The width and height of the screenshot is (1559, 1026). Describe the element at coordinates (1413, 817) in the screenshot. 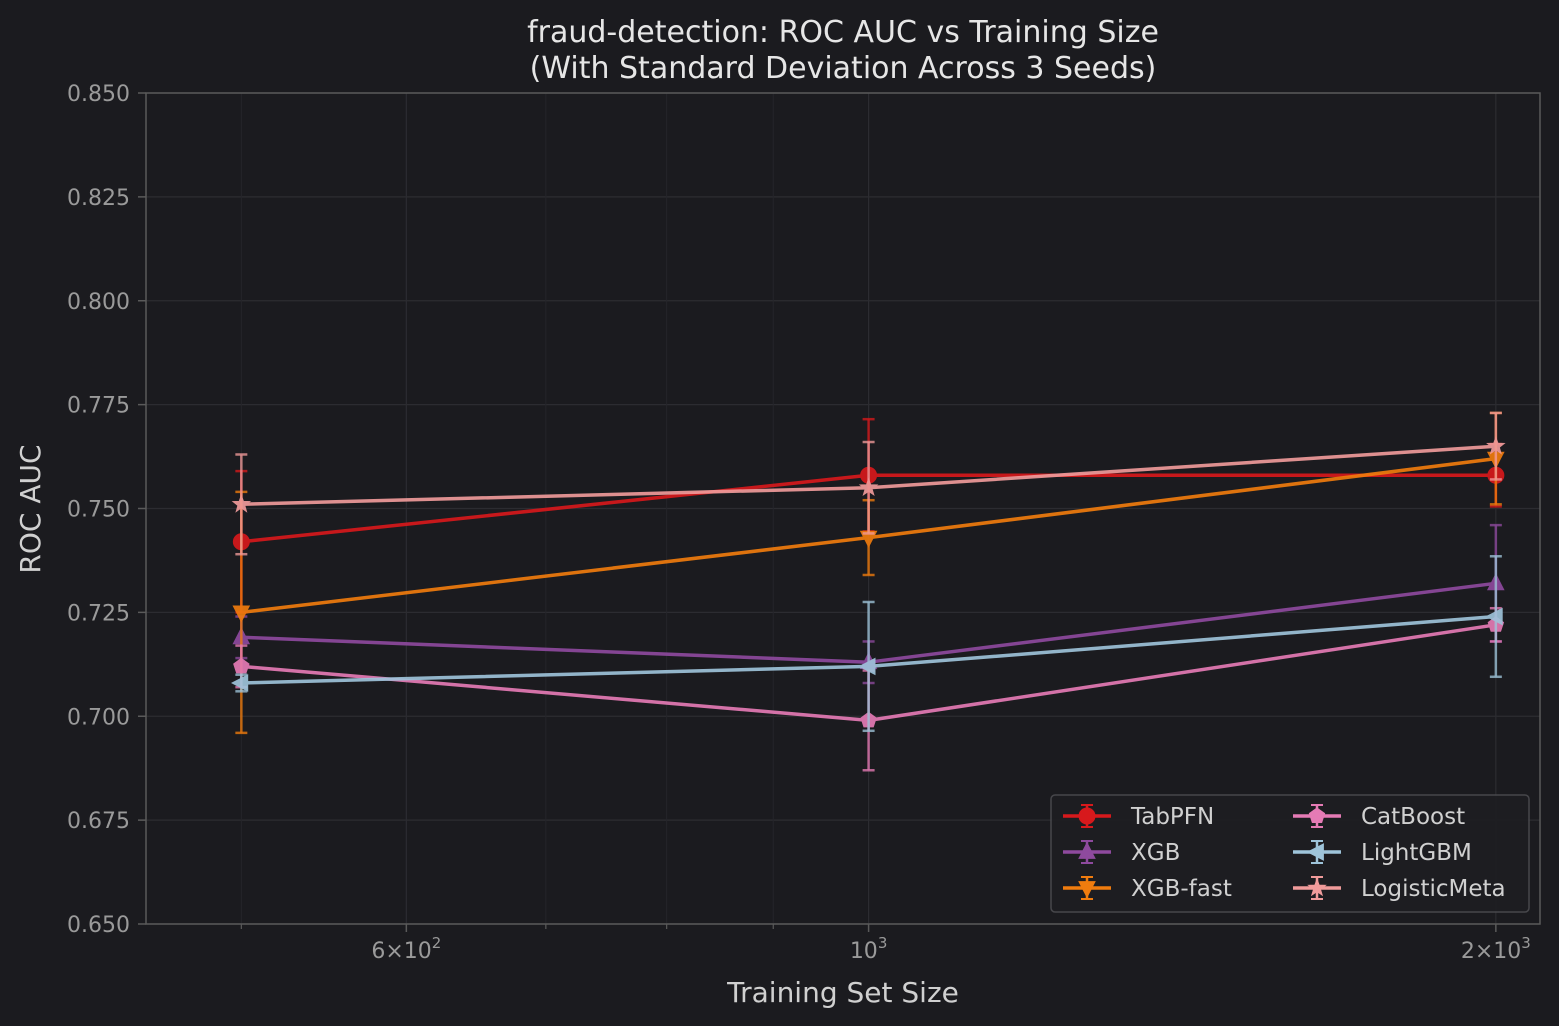

I see `legend-label: CatBoost` at that location.